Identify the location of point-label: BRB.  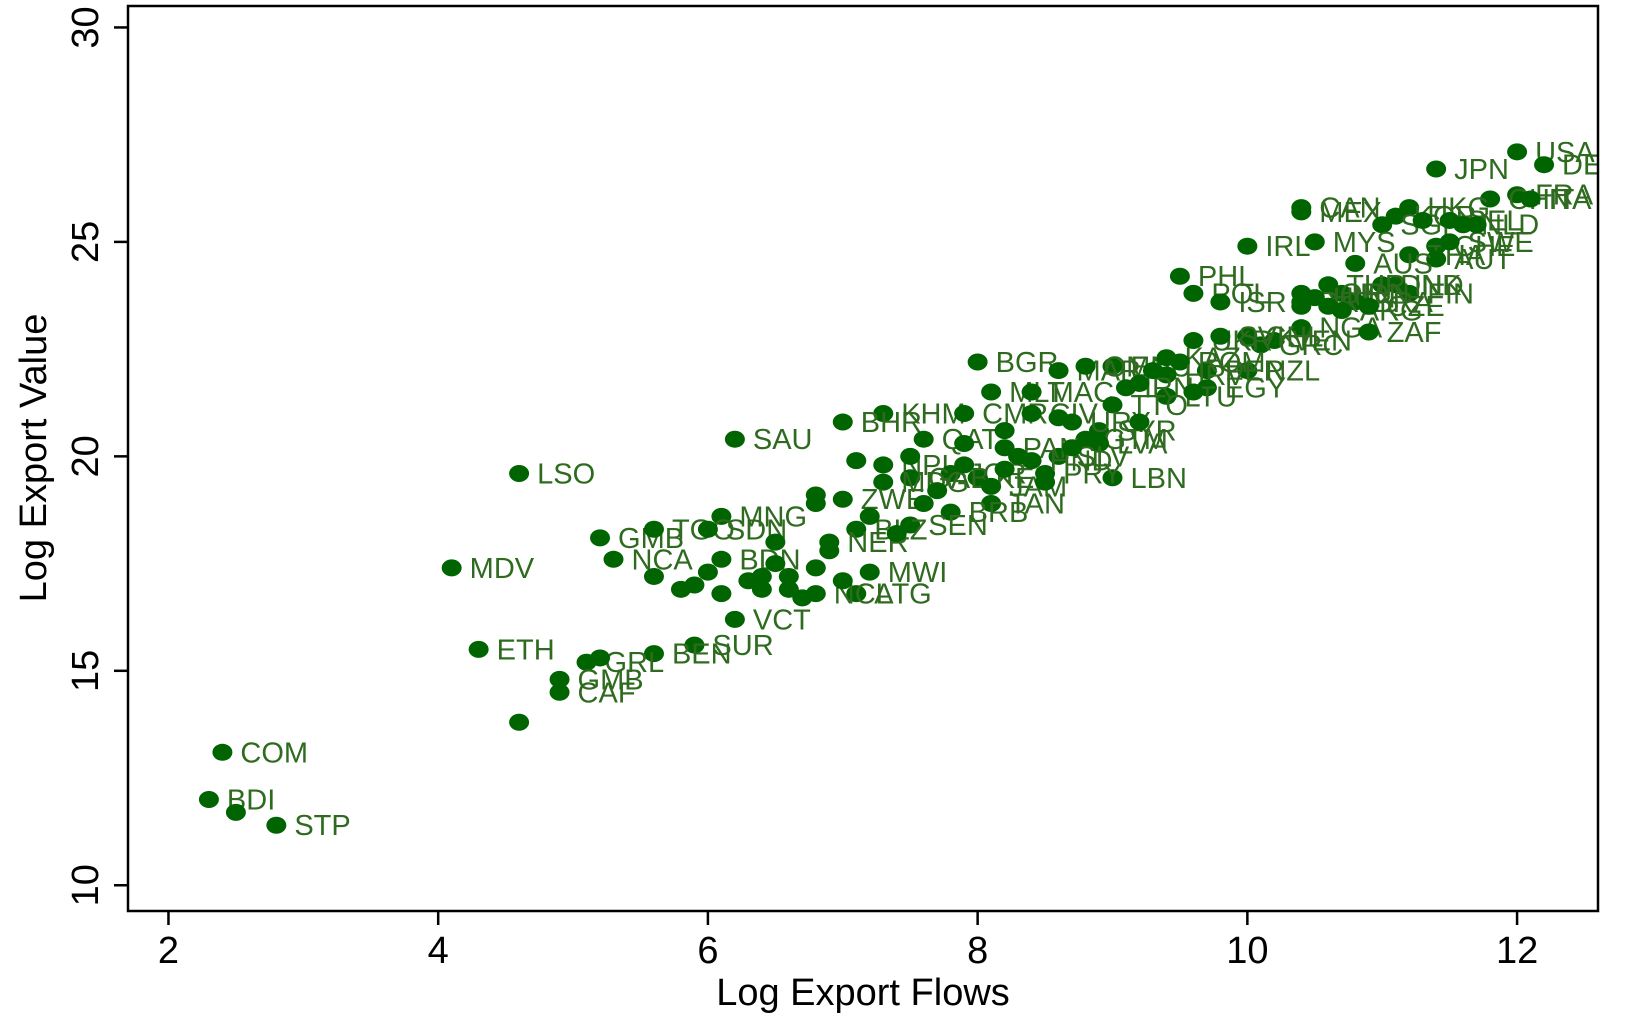
(999, 513).